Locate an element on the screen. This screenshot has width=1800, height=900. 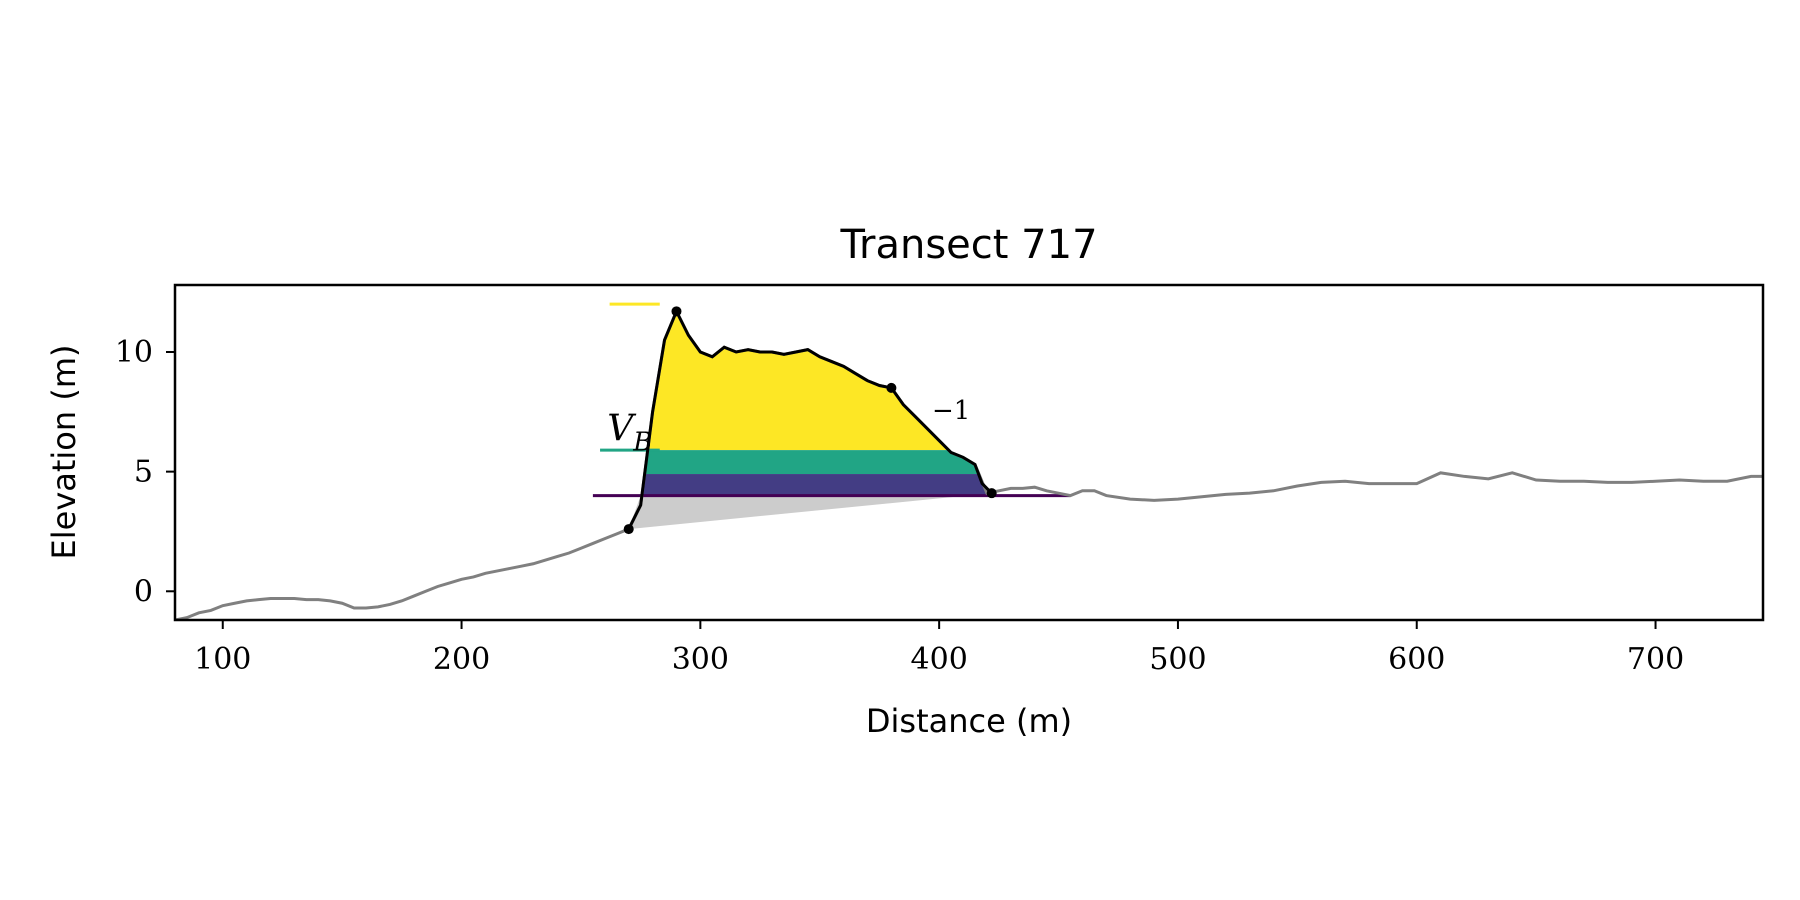
x-axis: 100 200 300 400 500 600 700 is located at coordinates (939, 648).